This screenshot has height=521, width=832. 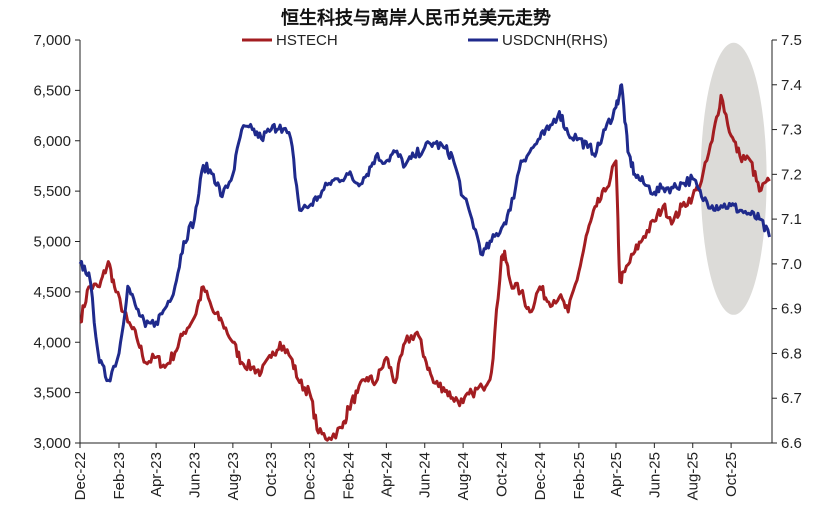 I want to click on y-left-tick-label: 3,500, so click(x=52, y=393).